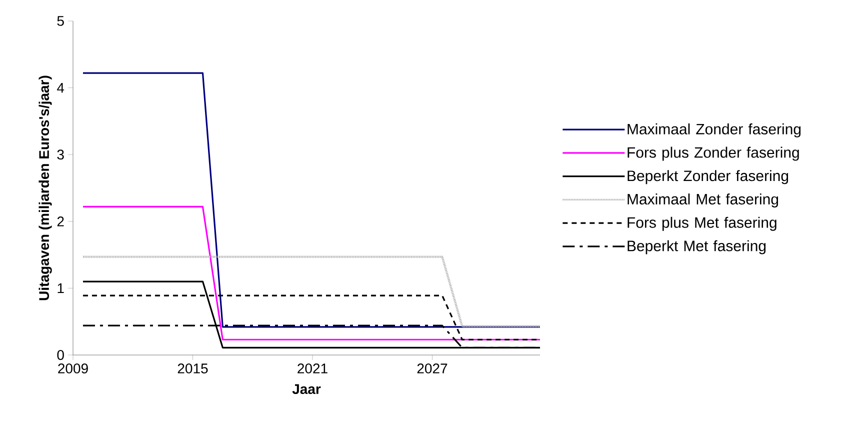  I want to click on legend-label: Fors plus Met fasering, so click(702, 223).